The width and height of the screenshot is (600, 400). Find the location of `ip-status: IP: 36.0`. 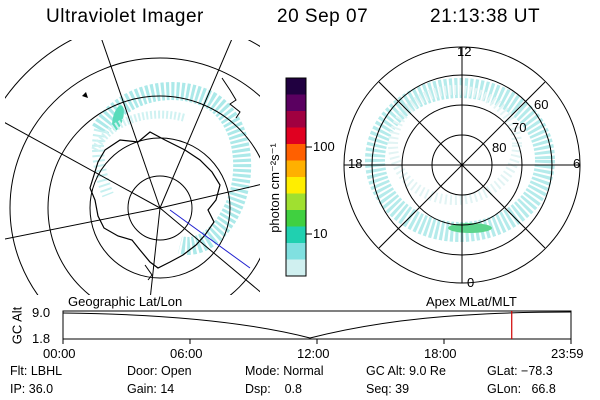

ip-status: IP: 36.0 is located at coordinates (32, 389).